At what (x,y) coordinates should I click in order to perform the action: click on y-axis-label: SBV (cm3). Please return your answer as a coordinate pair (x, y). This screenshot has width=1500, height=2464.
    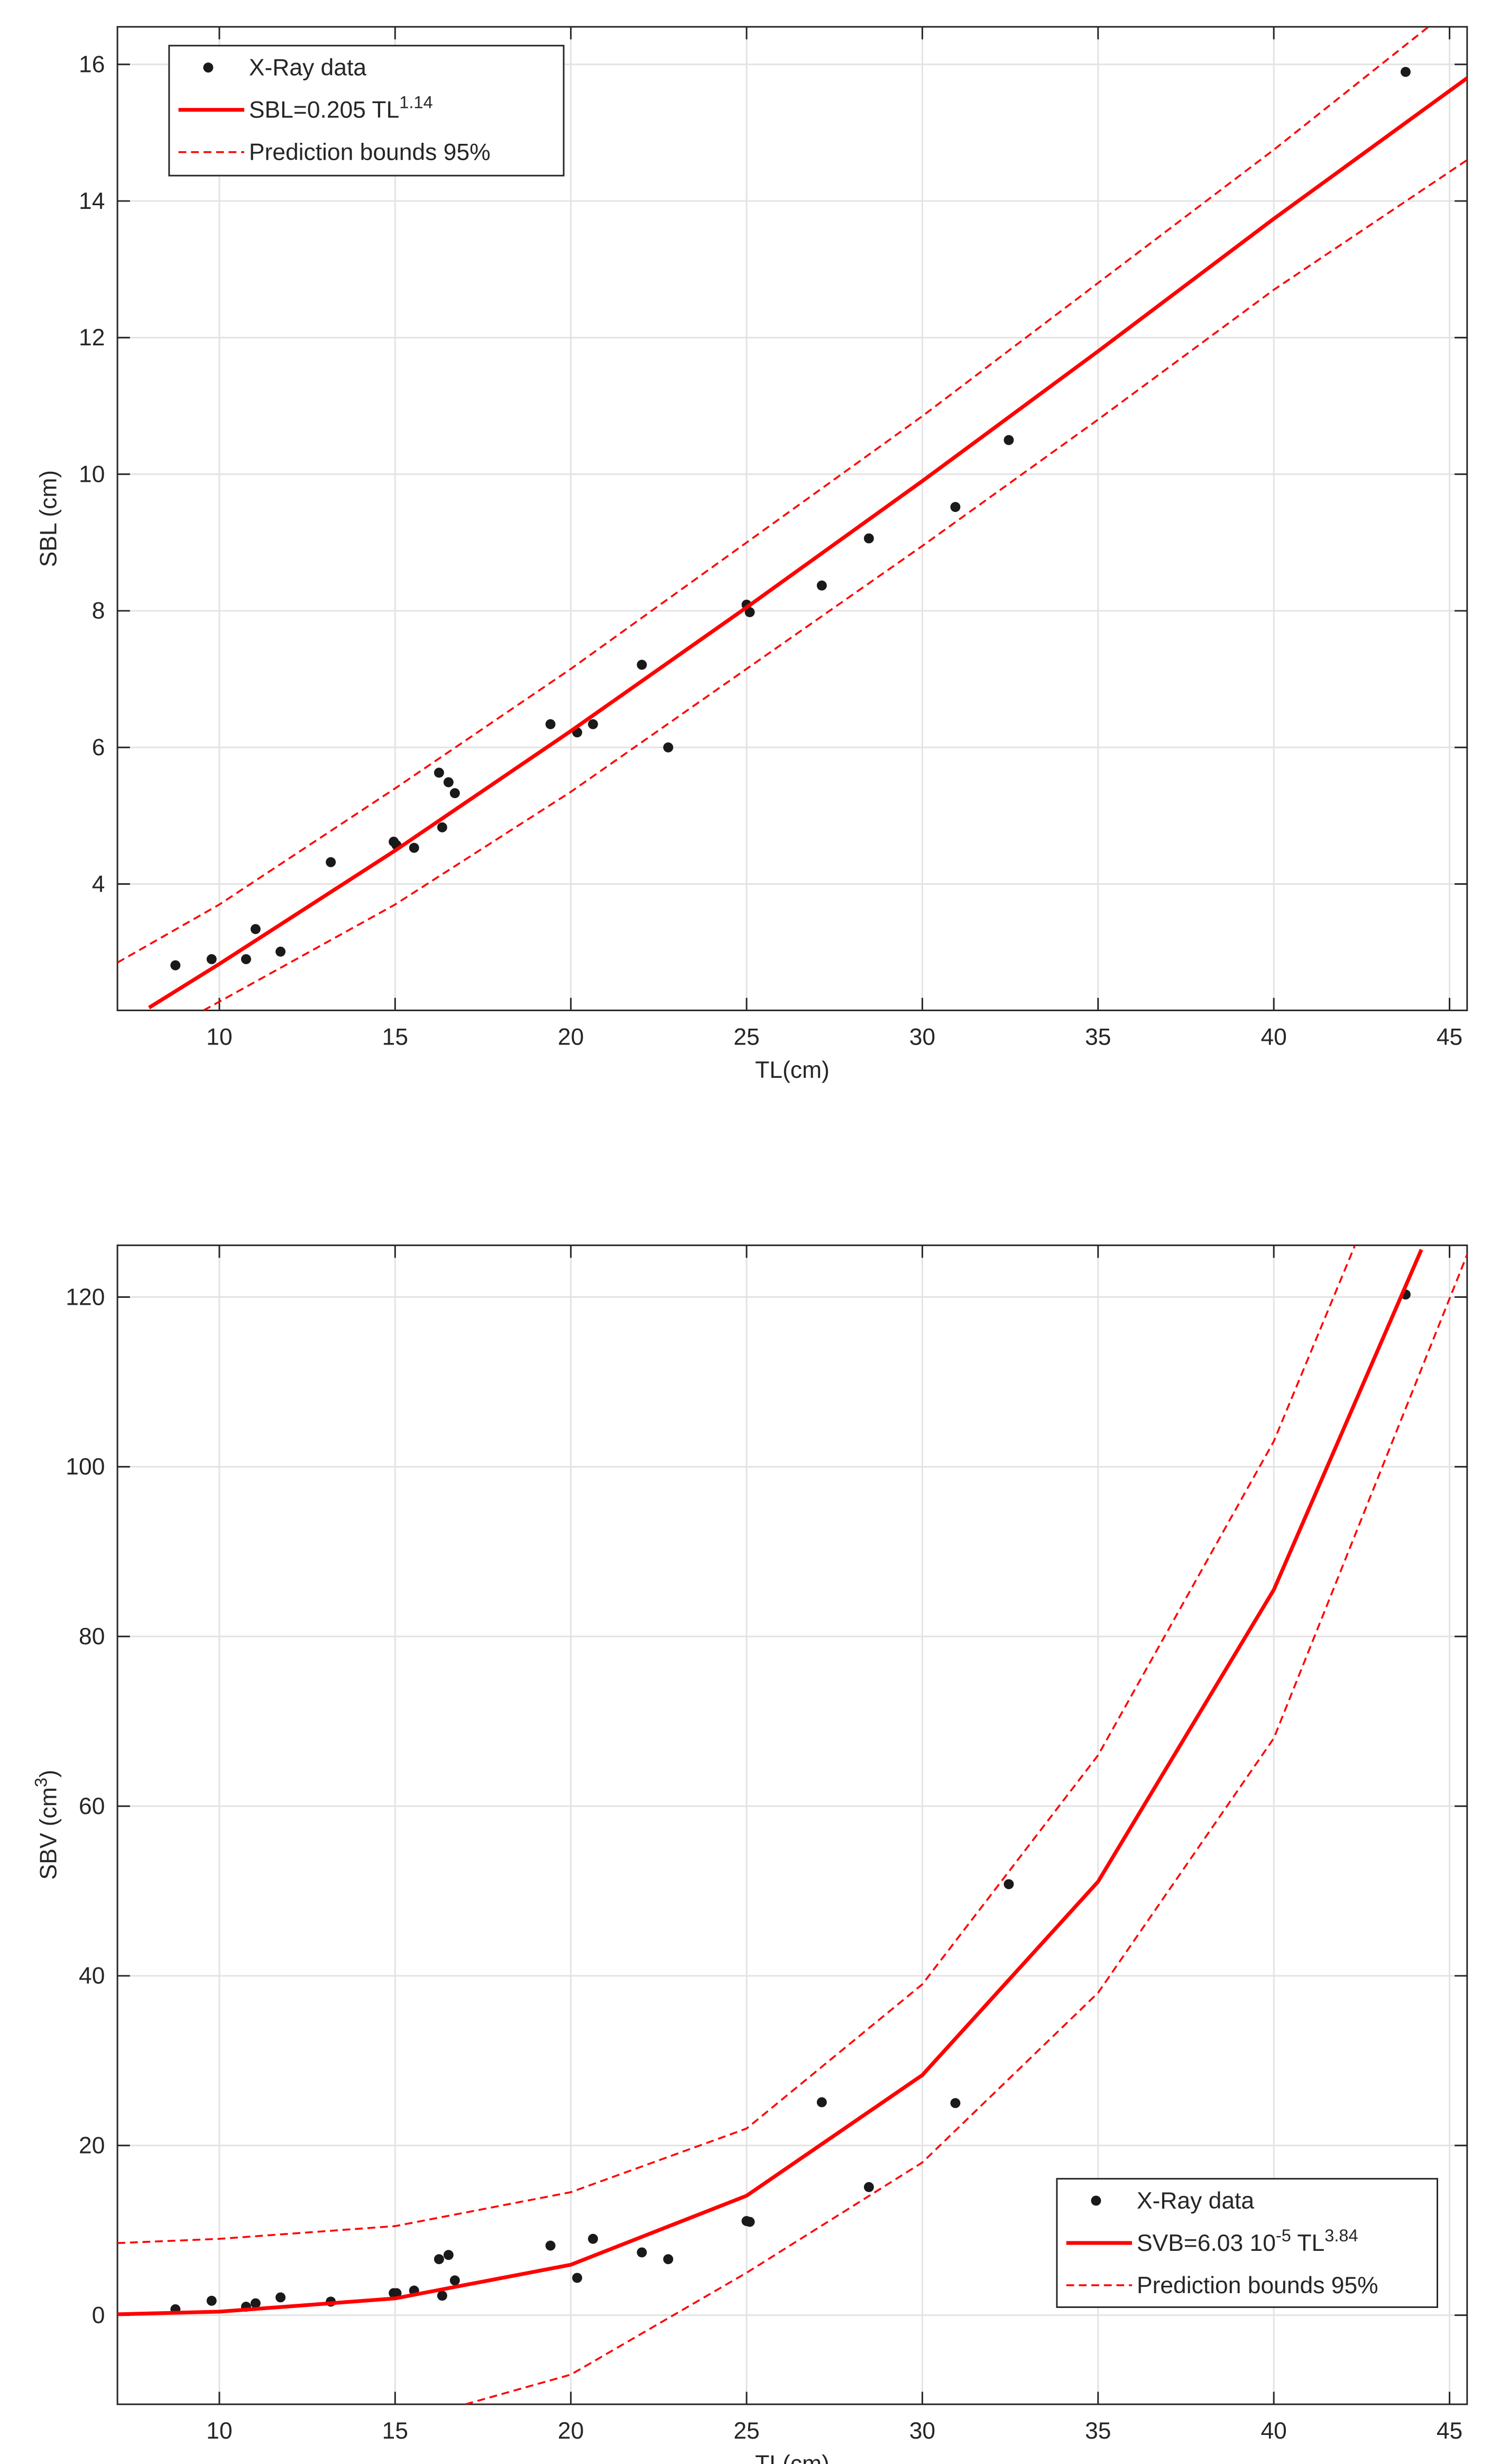
    Looking at the image, I should click on (47, 1825).